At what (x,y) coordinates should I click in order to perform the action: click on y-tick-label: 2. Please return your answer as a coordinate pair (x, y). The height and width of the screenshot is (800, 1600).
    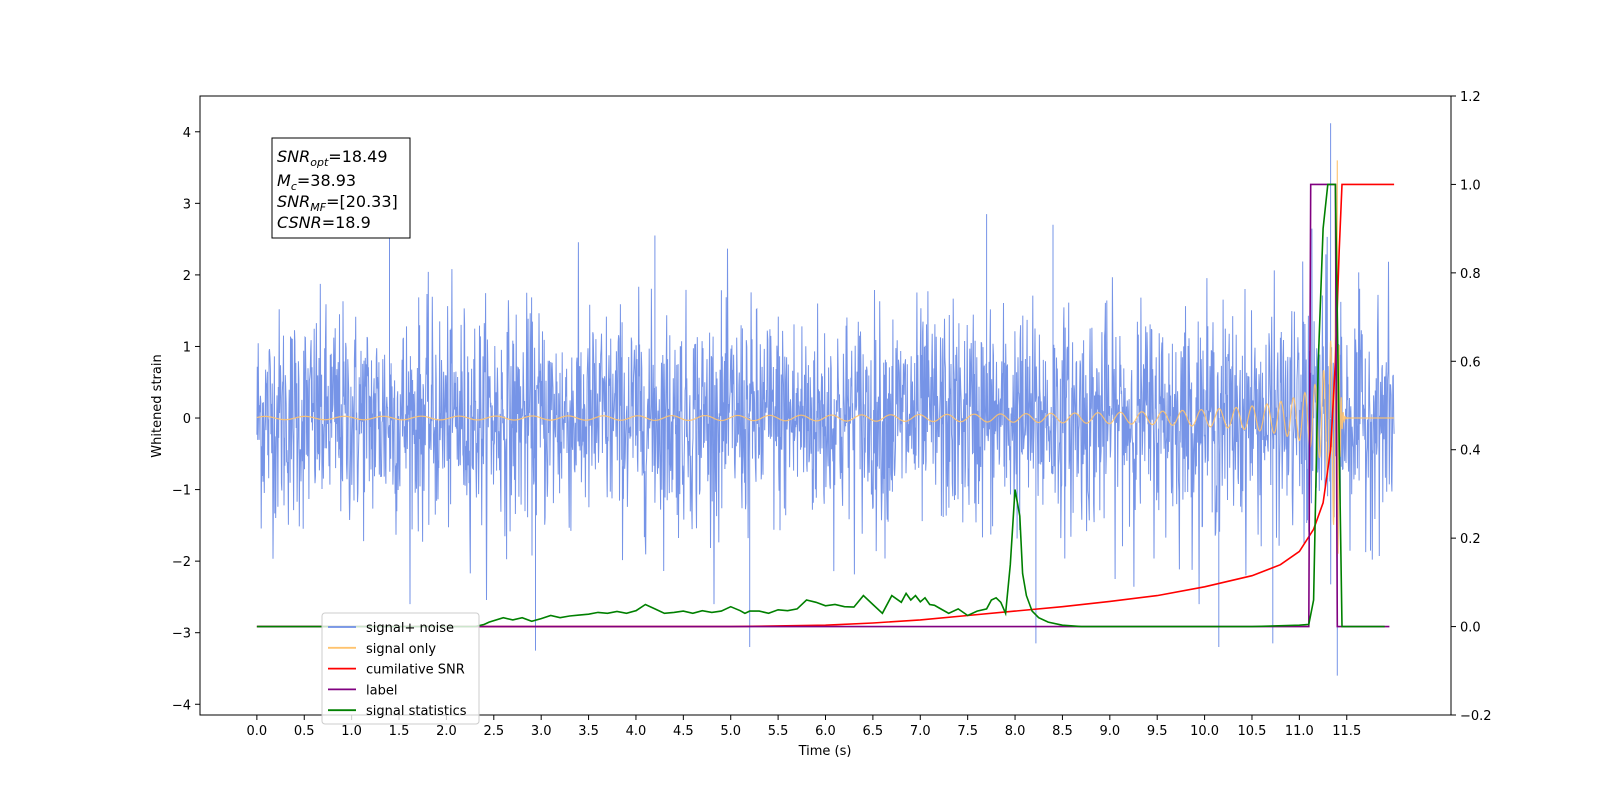
    Looking at the image, I should click on (187, 276).